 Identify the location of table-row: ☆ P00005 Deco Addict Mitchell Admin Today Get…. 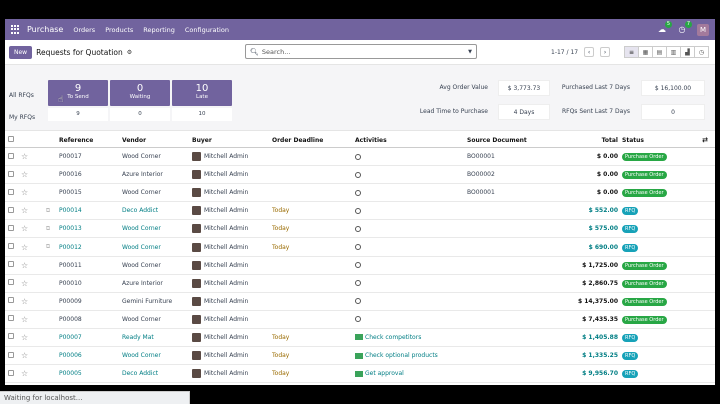
(360, 374).